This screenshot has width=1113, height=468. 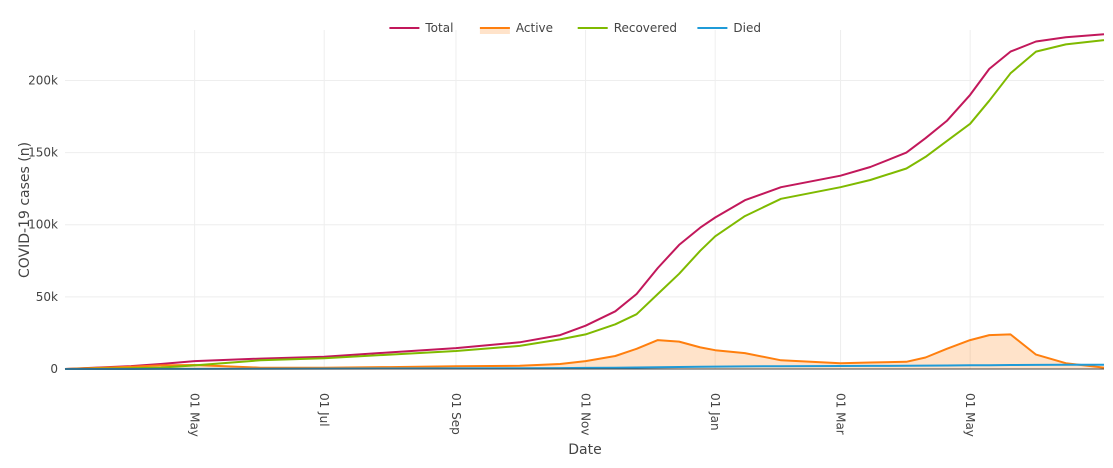 What do you see at coordinates (747, 28) in the screenshot?
I see `legend-label: Died` at bounding box center [747, 28].